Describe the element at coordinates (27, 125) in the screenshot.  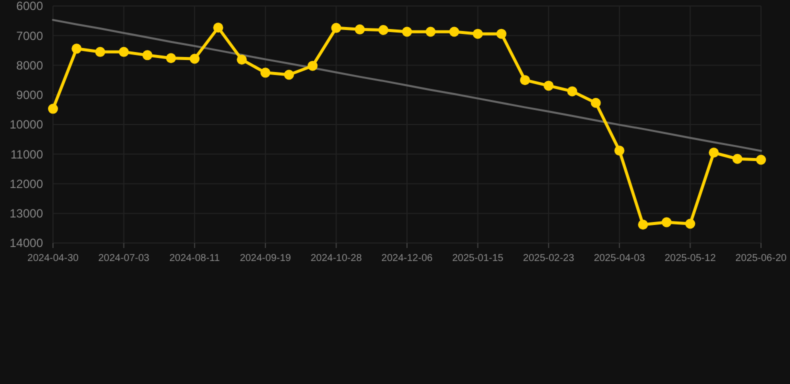
I see `y-tick-label: 10000` at that location.